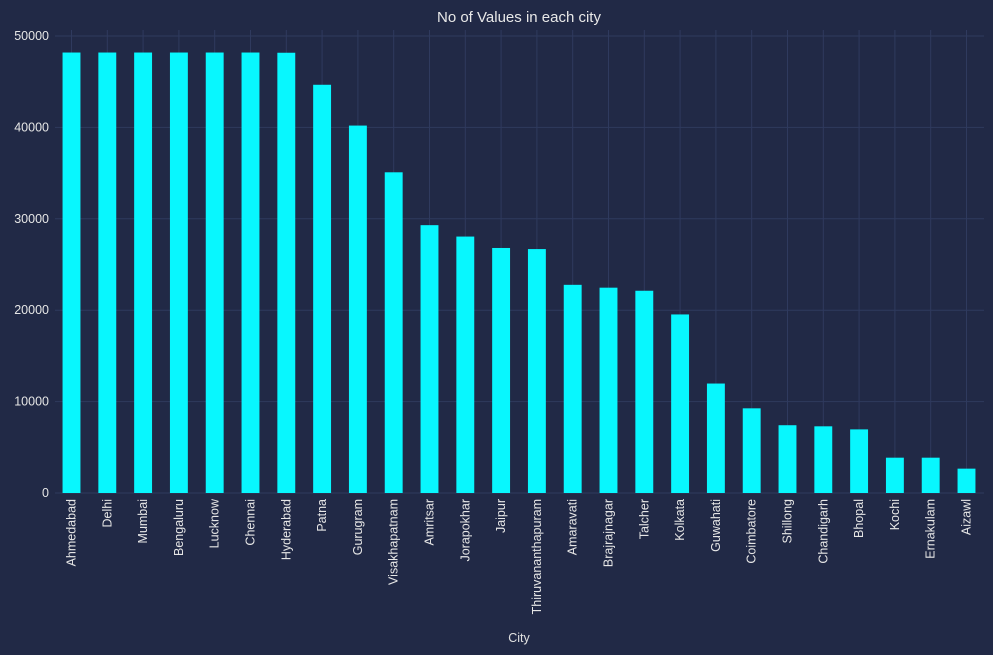  What do you see at coordinates (107, 513) in the screenshot?
I see `x-tick-label: Delhi` at bounding box center [107, 513].